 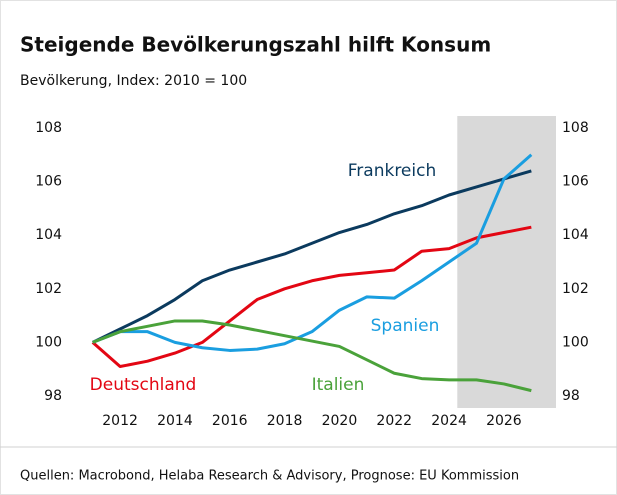 What do you see at coordinates (48, 235) in the screenshot?
I see `y-tick-label: 104` at bounding box center [48, 235].